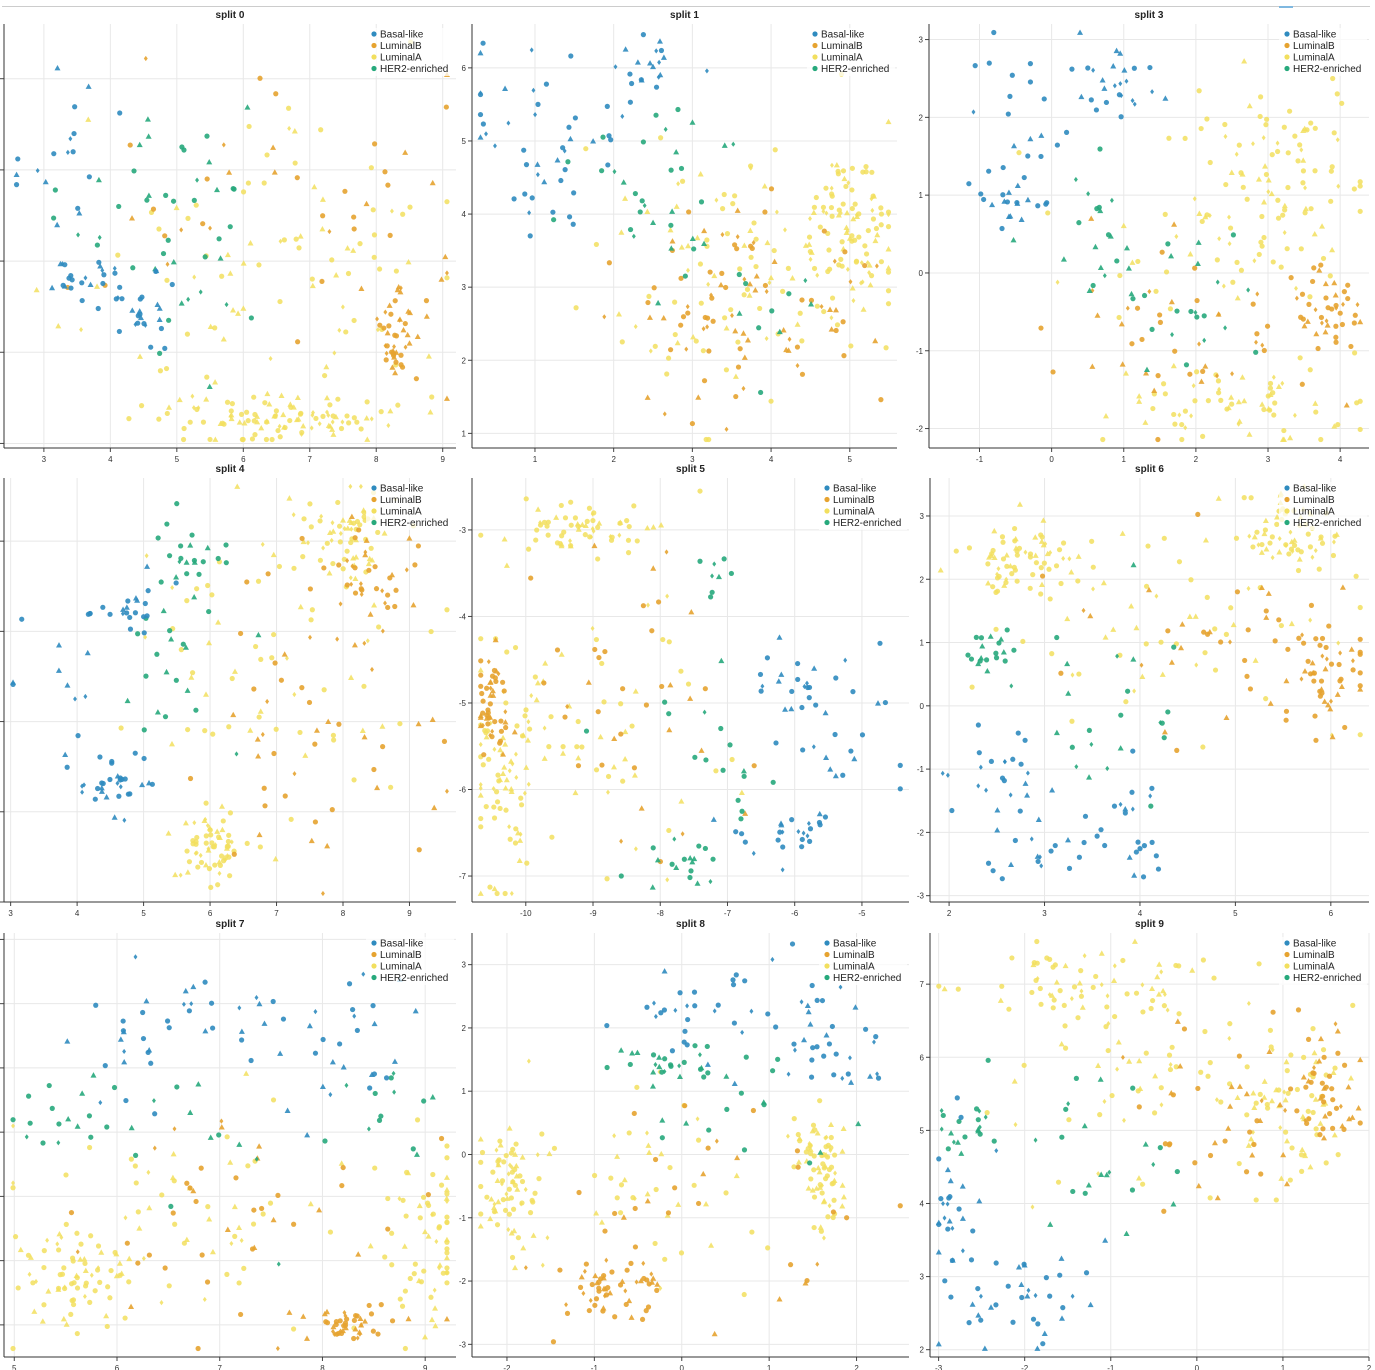 The image size is (1375, 1370). What do you see at coordinates (507, 1367) in the screenshot?
I see `x-tick-label: -2` at bounding box center [507, 1367].